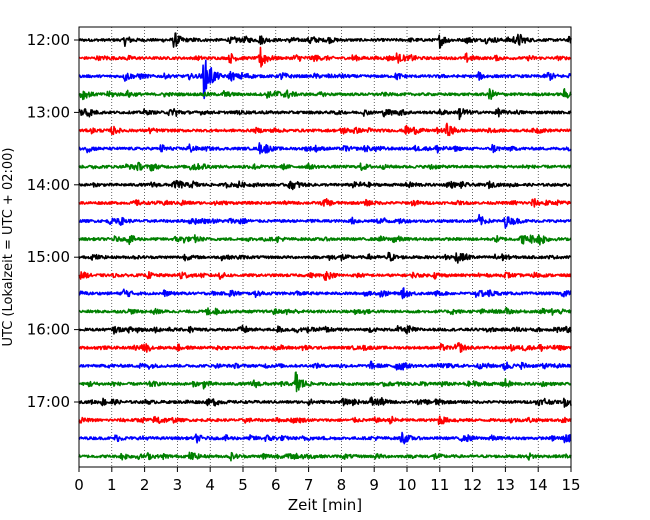 The image size is (650, 520). Describe the element at coordinates (342, 485) in the screenshot. I see `x-tick-label: 8` at that location.